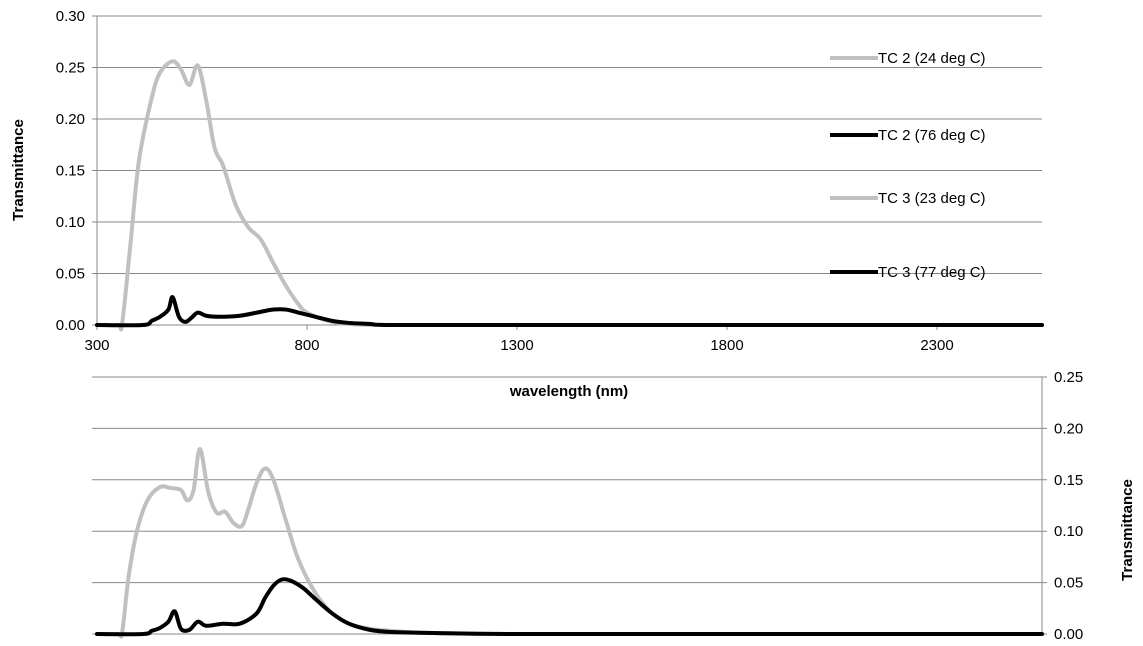 The height and width of the screenshot is (646, 1143). Describe the element at coordinates (726, 345) in the screenshot. I see `top-x-tick-label: 1800` at that location.